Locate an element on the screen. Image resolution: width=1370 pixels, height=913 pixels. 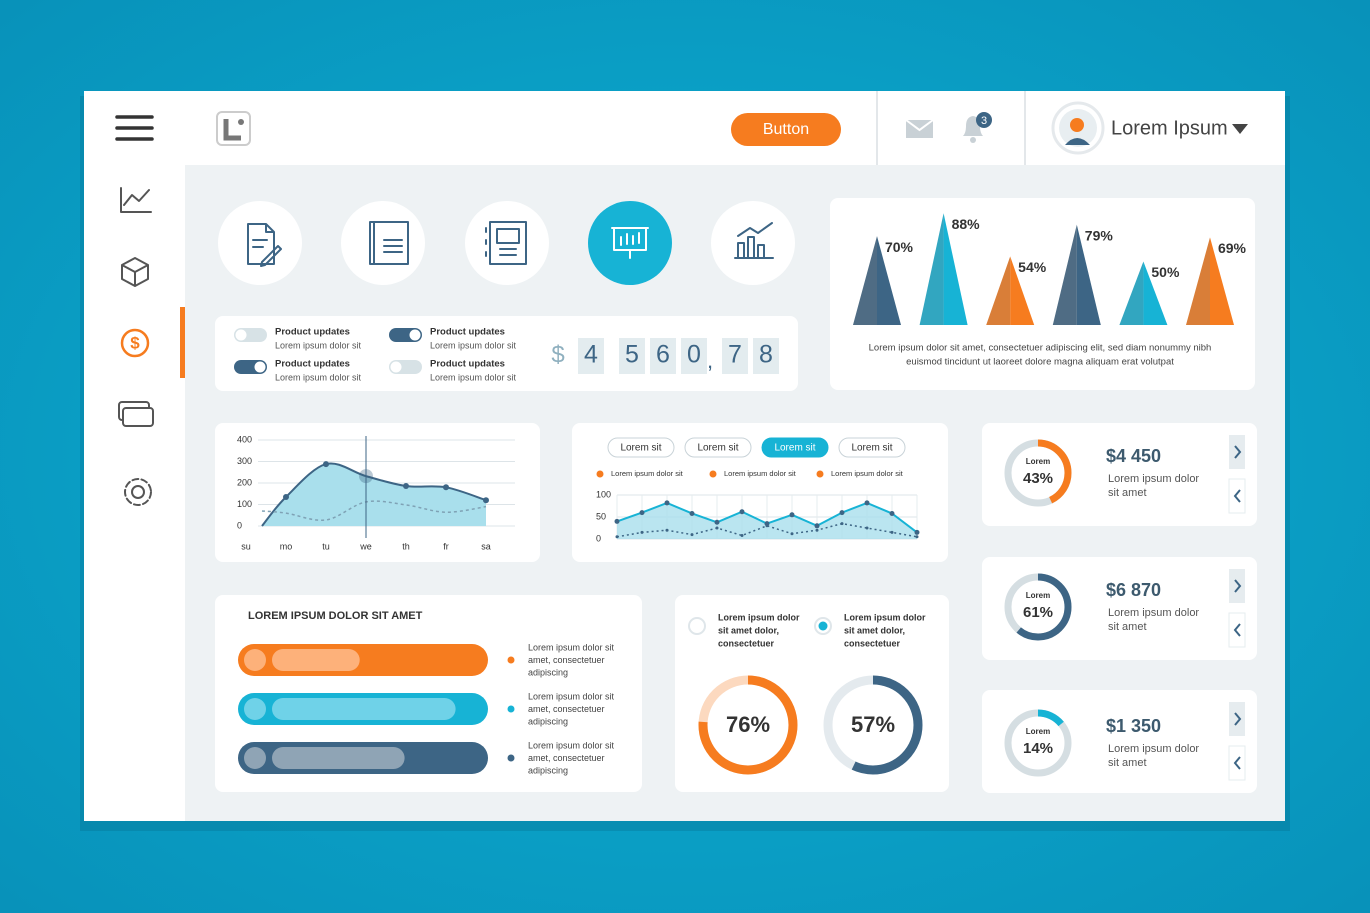
value-label: 79% is located at coordinates (1099, 235).